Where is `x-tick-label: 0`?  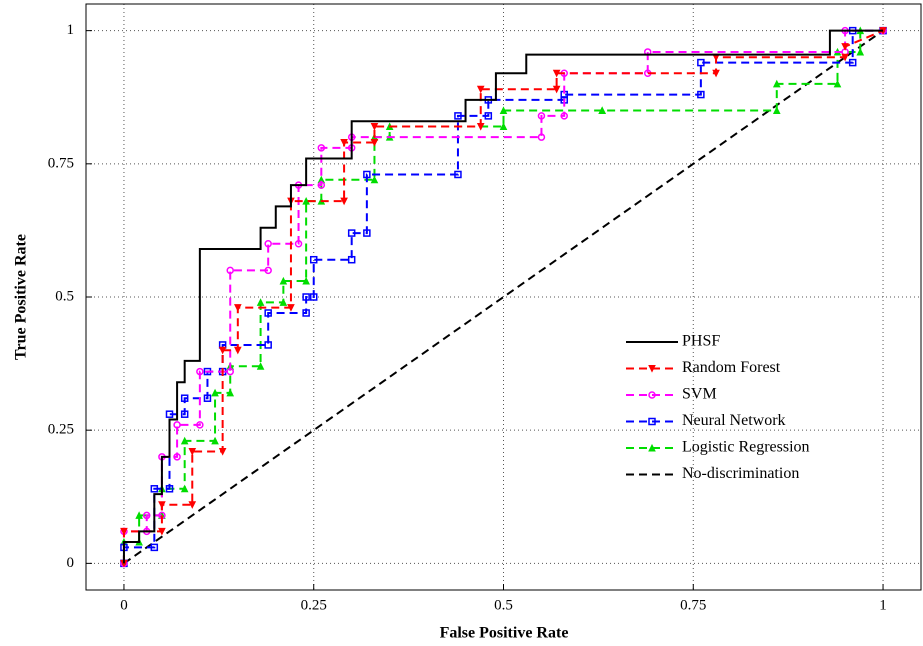 x-tick-label: 0 is located at coordinates (124, 605).